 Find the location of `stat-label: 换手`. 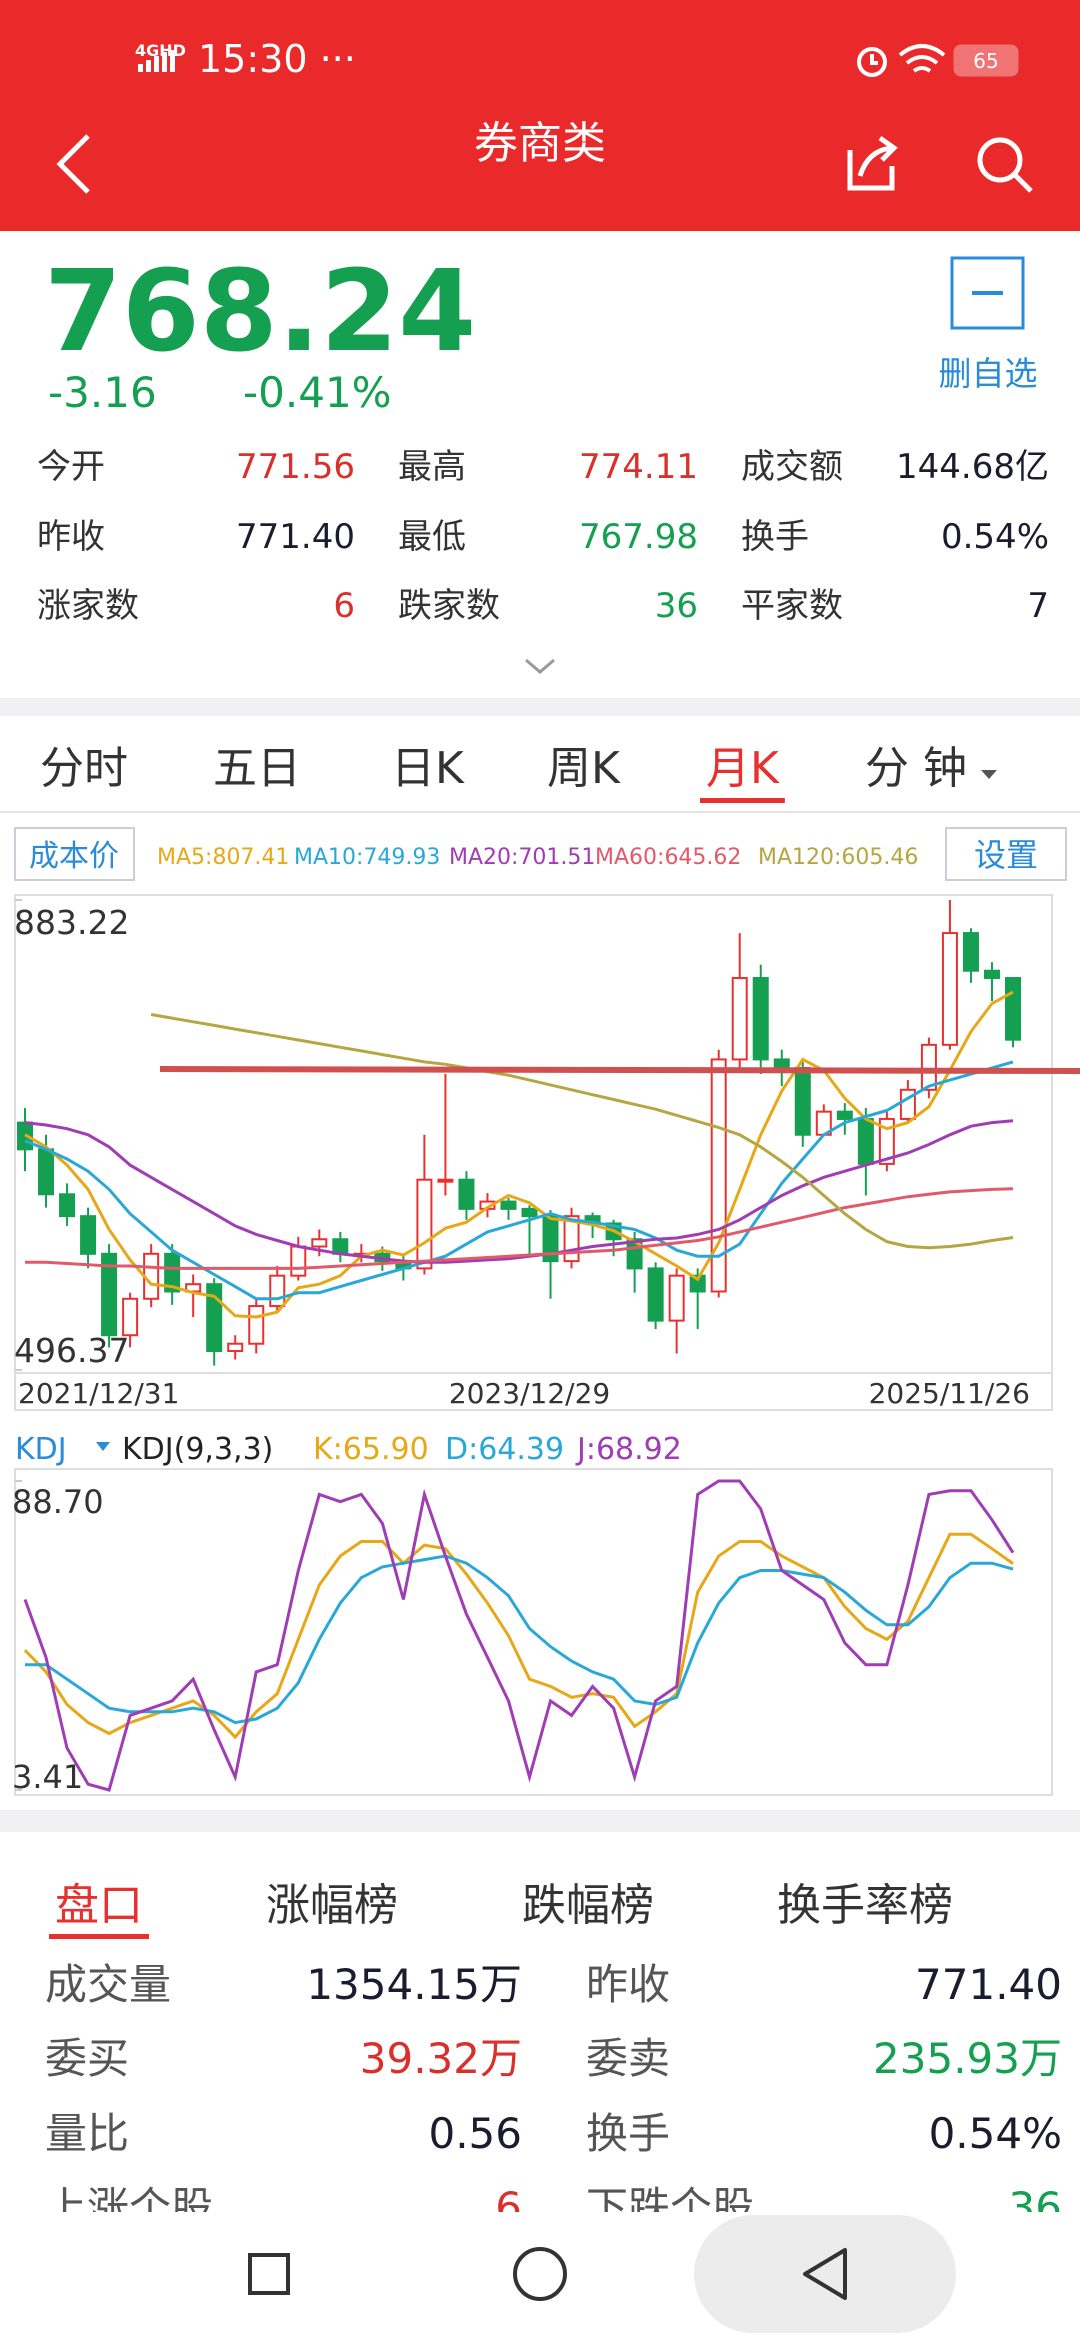

stat-label: 换手 is located at coordinates (775, 537).